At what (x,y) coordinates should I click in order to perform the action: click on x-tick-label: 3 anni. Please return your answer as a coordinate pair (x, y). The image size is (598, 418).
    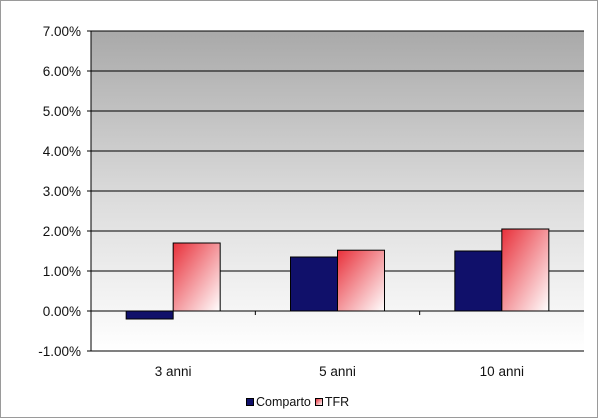
    Looking at the image, I should click on (173, 371).